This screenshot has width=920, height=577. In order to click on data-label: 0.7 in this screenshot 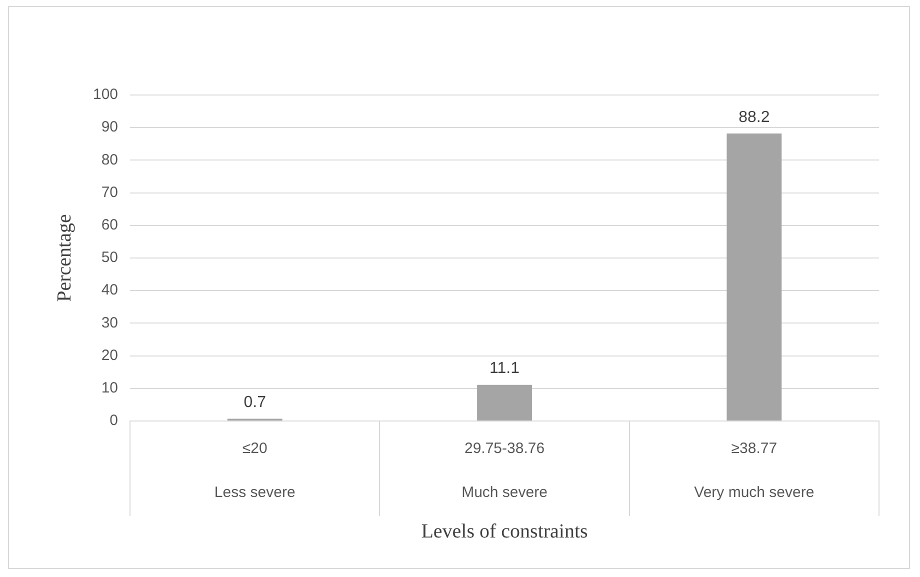, I will do `click(255, 403)`.